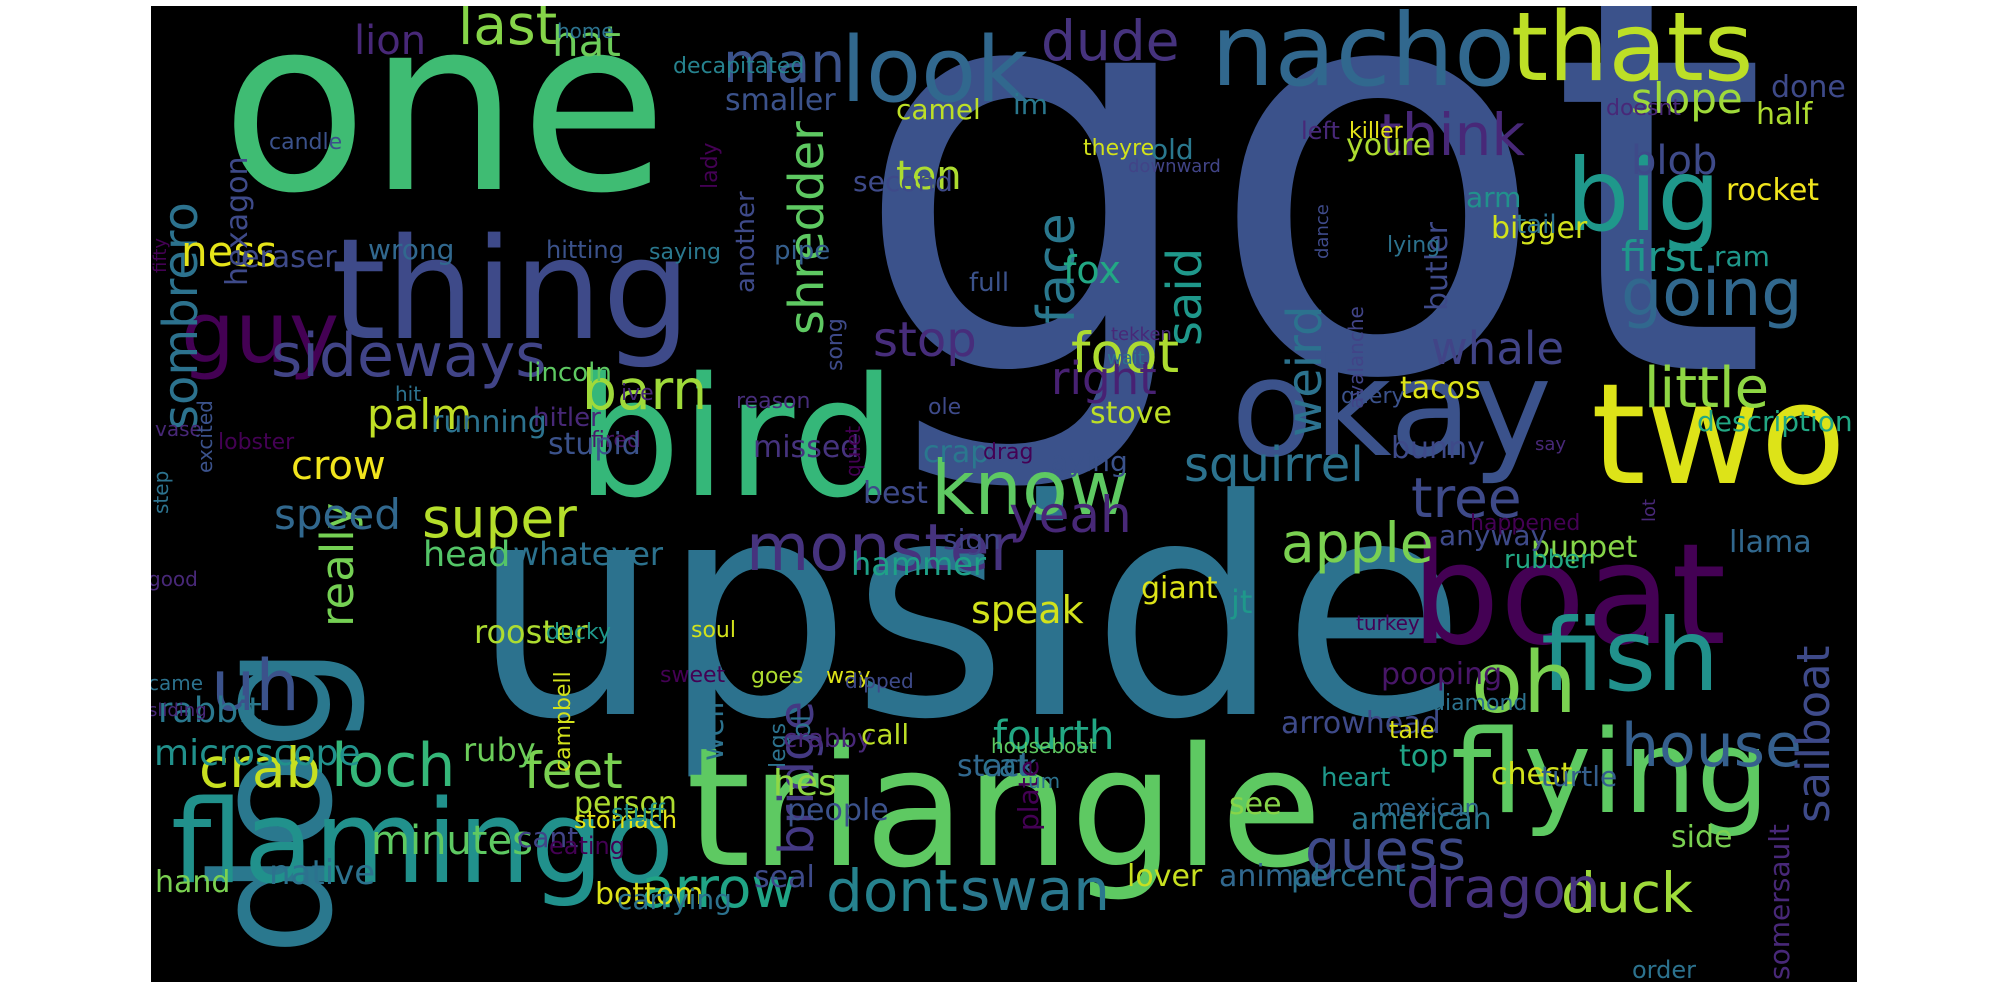 The width and height of the screenshot is (2000, 1000). I want to click on cloud-word: american, so click(1421, 819).